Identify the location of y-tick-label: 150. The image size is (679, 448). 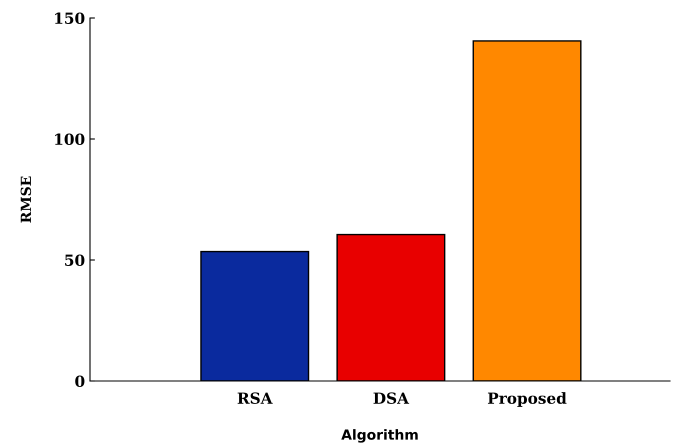
(69, 18).